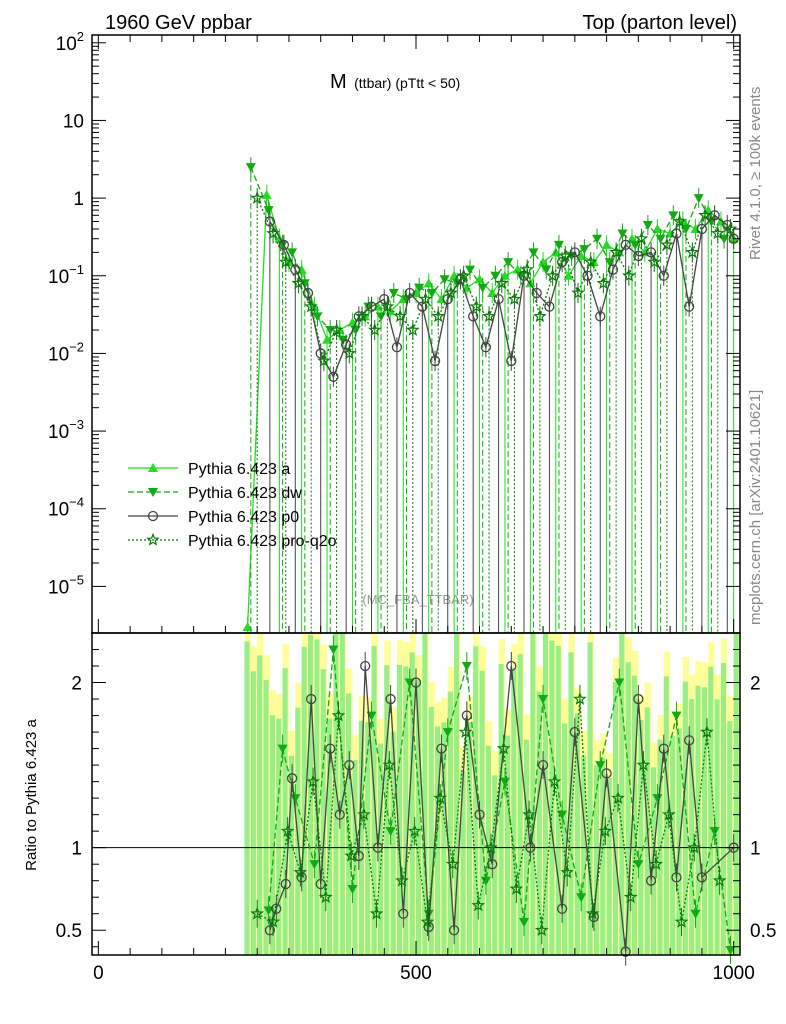 This screenshot has width=786, height=1024. Describe the element at coordinates (178, 23) in the screenshot. I see `header-left-title: 1960 GeV ppbar` at that location.